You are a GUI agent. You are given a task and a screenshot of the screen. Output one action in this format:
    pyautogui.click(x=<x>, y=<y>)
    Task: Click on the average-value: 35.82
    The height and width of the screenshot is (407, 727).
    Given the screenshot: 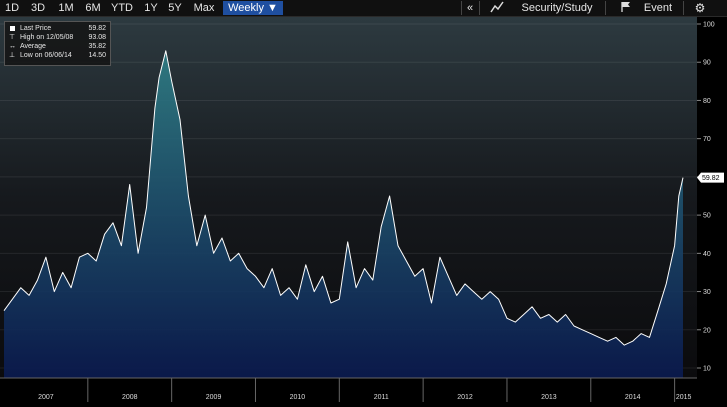 What is the action you would take?
    pyautogui.click(x=97, y=46)
    